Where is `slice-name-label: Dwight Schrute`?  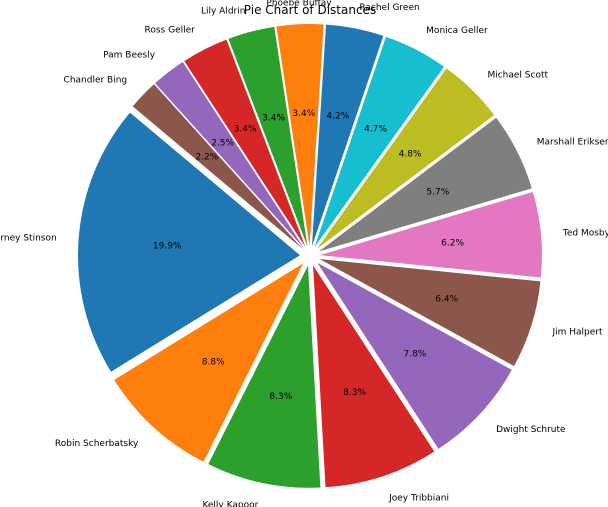 slice-name-label: Dwight Schrute is located at coordinates (531, 430).